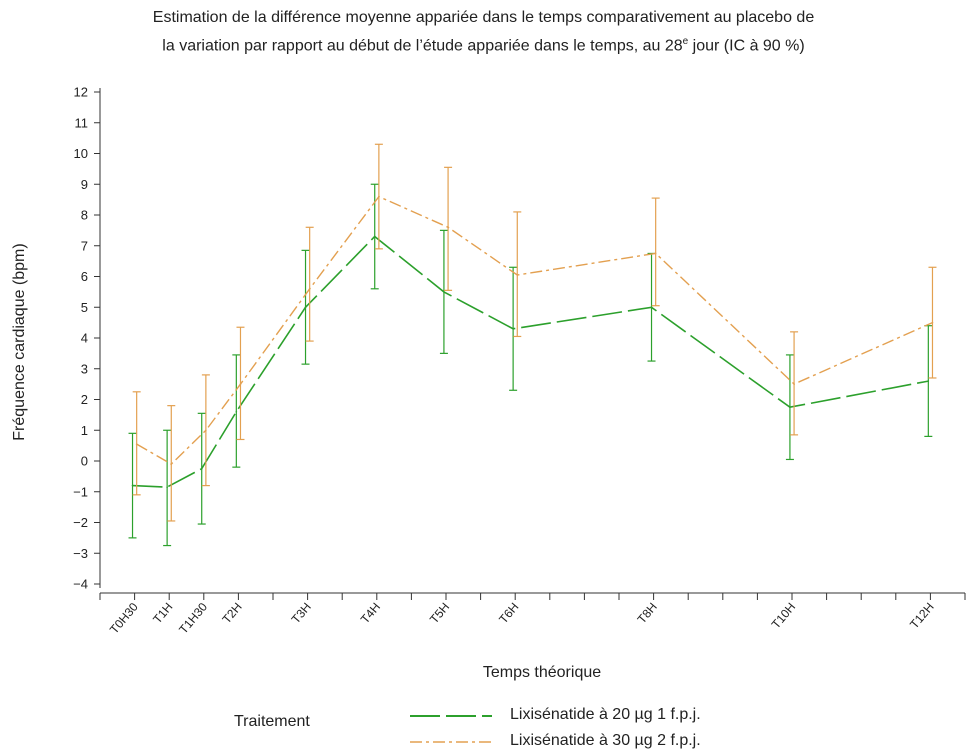 This screenshot has height=753, width=967. I want to click on legend-label-20ug: Lixisénatide à 20 µg 1 f.p.j., so click(605, 714).